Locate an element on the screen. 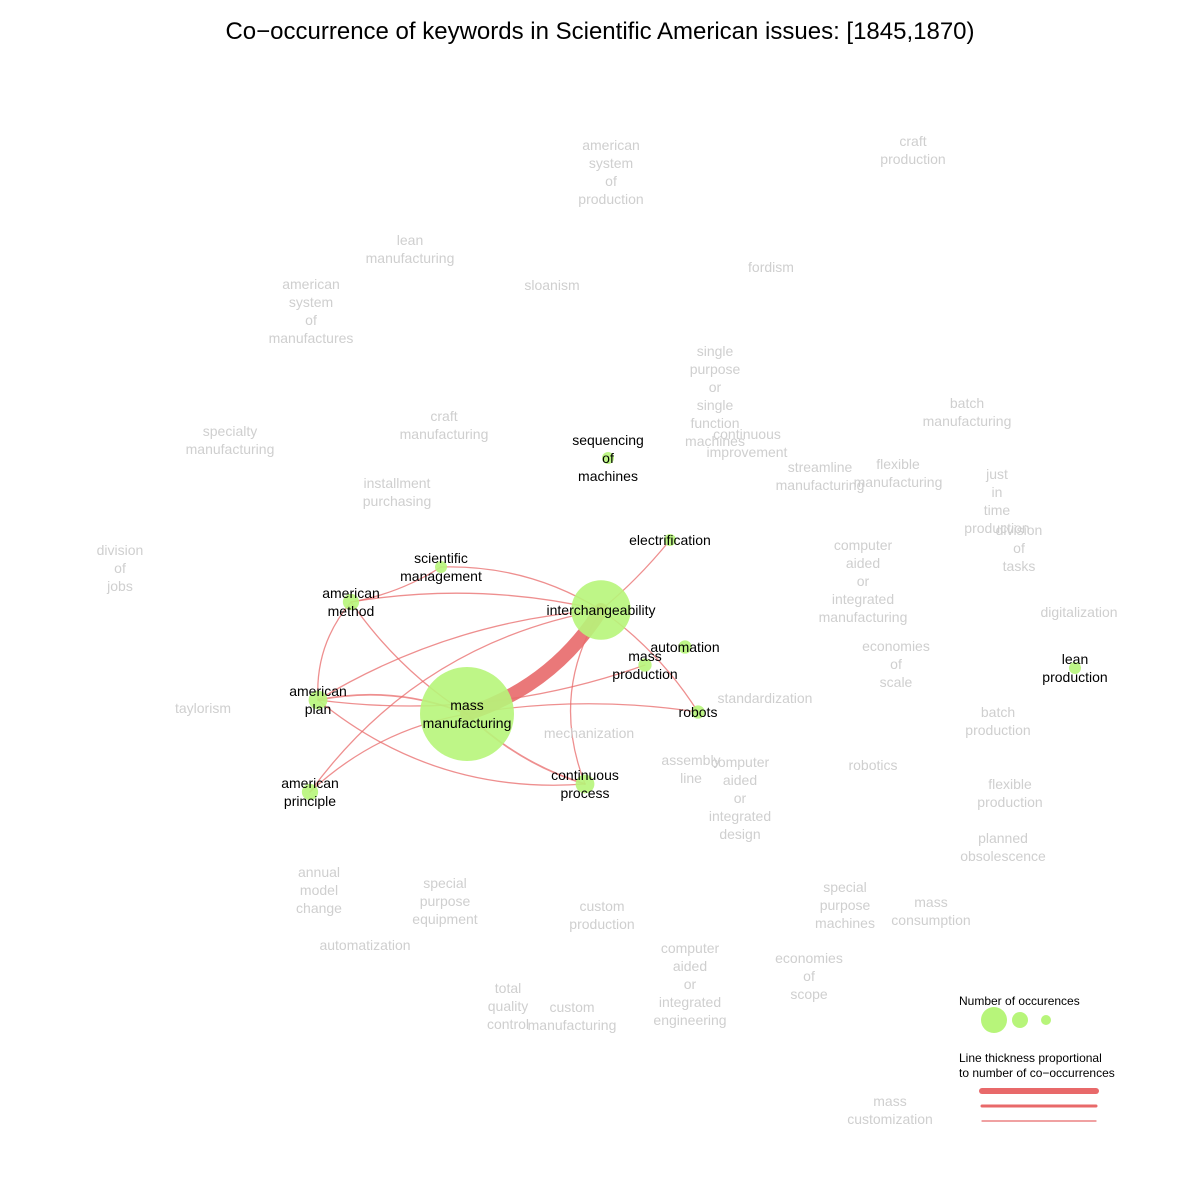  label-line: specialty is located at coordinates (230, 431).